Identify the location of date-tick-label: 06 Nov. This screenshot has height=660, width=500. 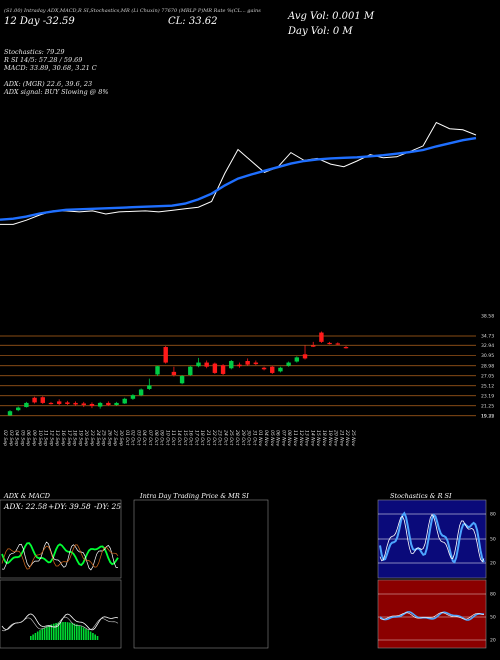
(278, 438).